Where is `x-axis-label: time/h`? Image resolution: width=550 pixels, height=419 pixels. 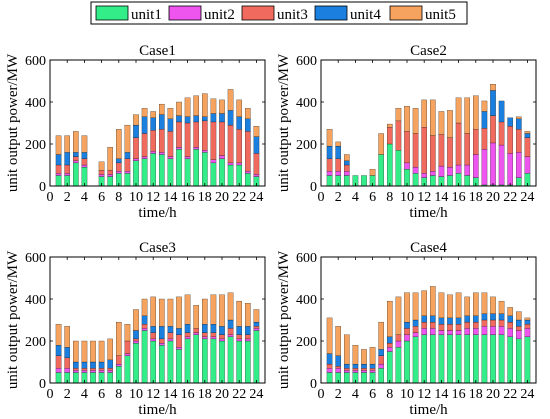 x-axis-label: time/h is located at coordinates (428, 410).